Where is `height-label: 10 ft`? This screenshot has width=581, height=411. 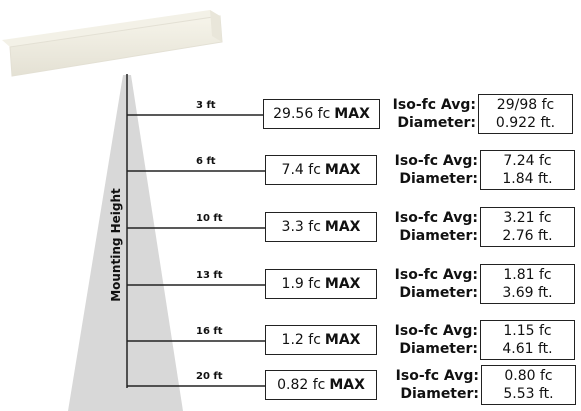
height-label: 10 ft is located at coordinates (209, 218).